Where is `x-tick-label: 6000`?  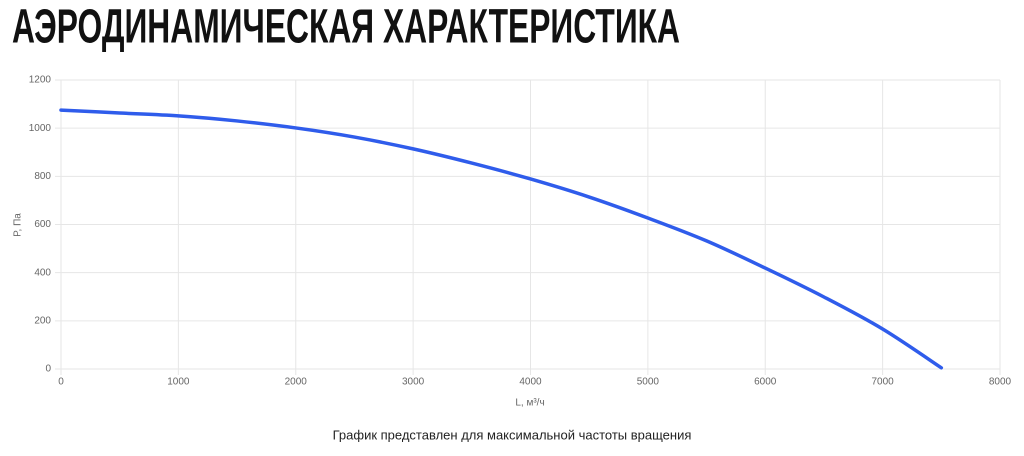
x-tick-label: 6000 is located at coordinates (765, 382).